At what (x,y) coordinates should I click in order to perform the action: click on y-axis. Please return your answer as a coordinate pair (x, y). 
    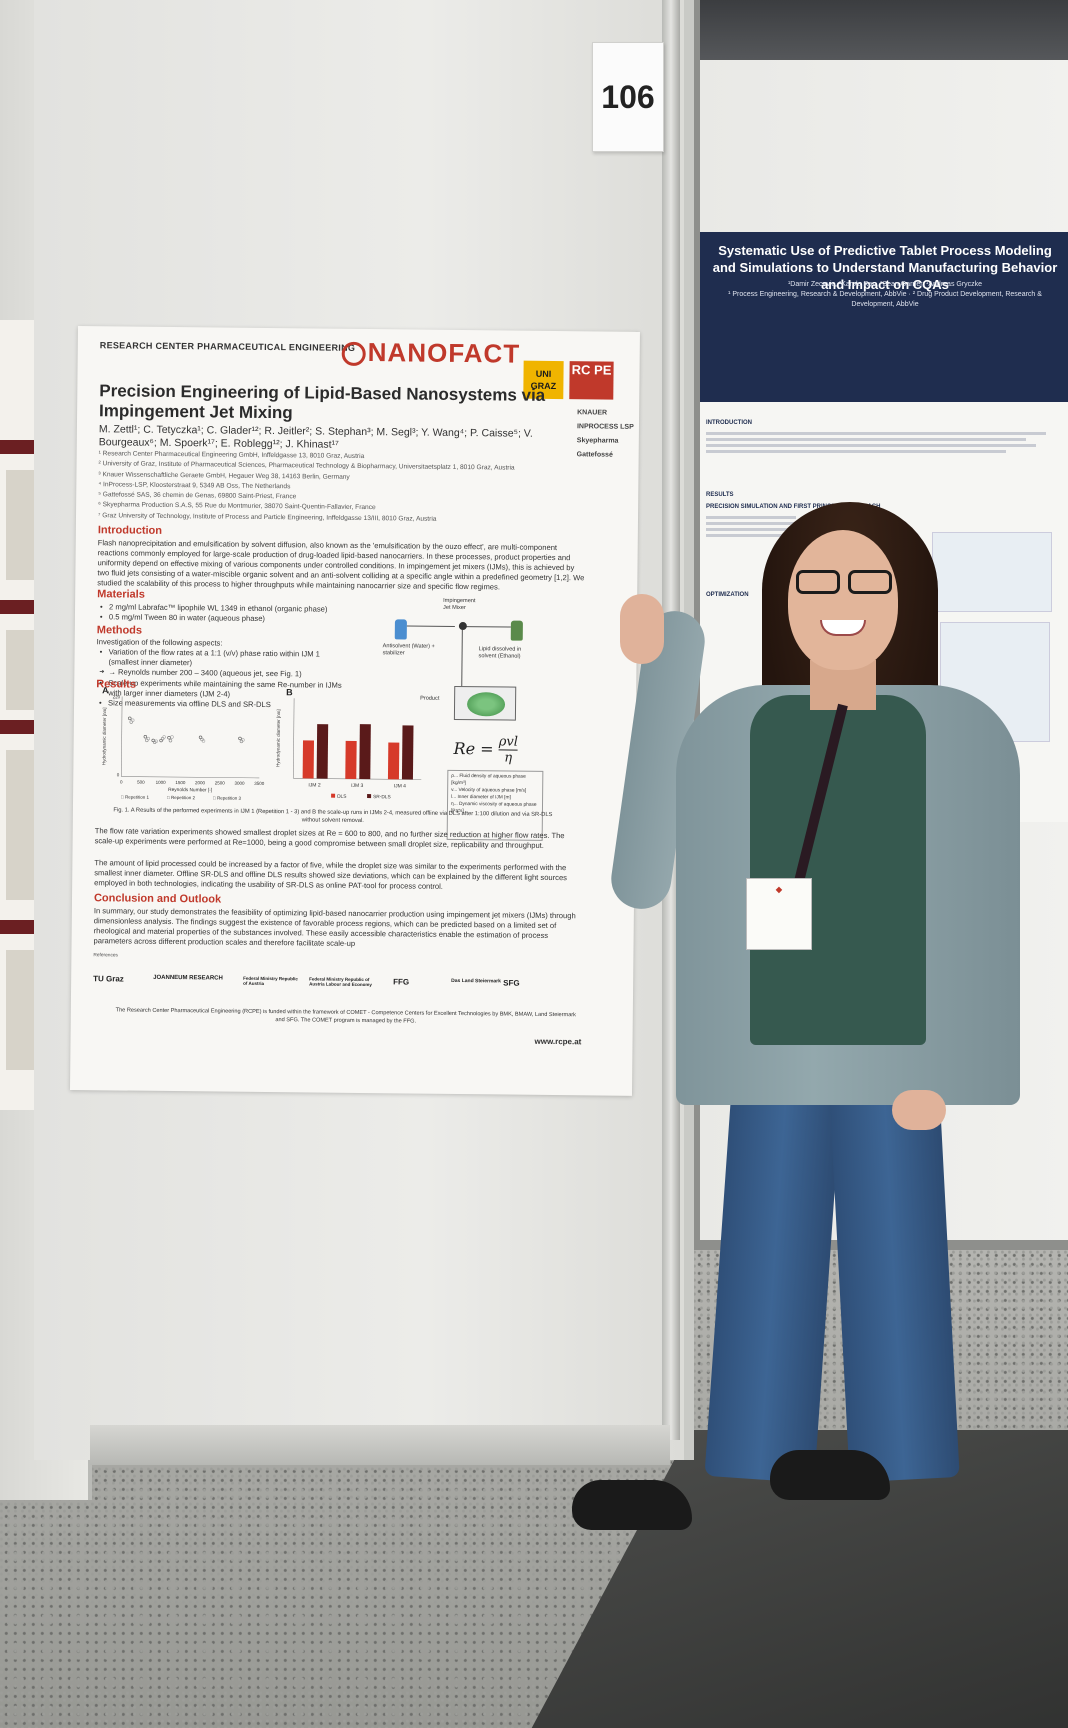
    Looking at the image, I should click on (121, 736).